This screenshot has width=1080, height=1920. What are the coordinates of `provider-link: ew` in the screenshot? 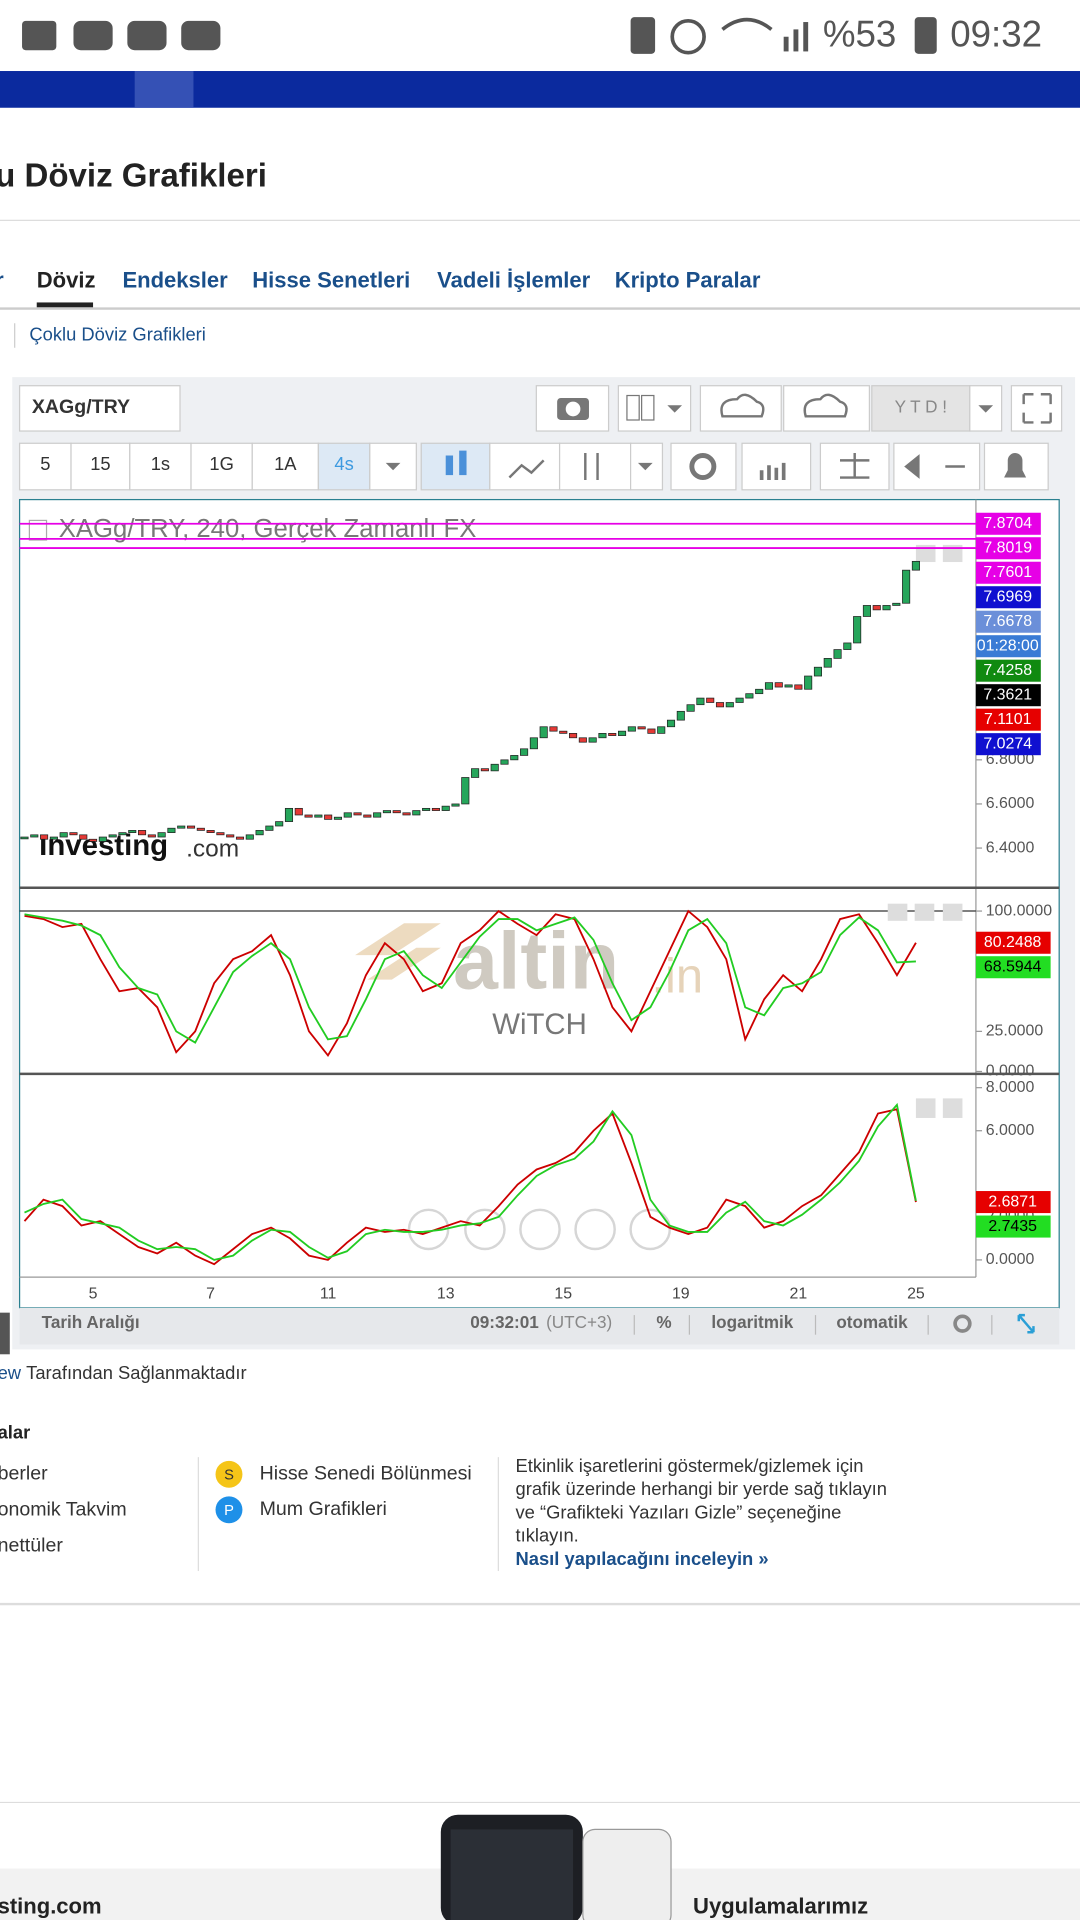 It's located at (11, 1372).